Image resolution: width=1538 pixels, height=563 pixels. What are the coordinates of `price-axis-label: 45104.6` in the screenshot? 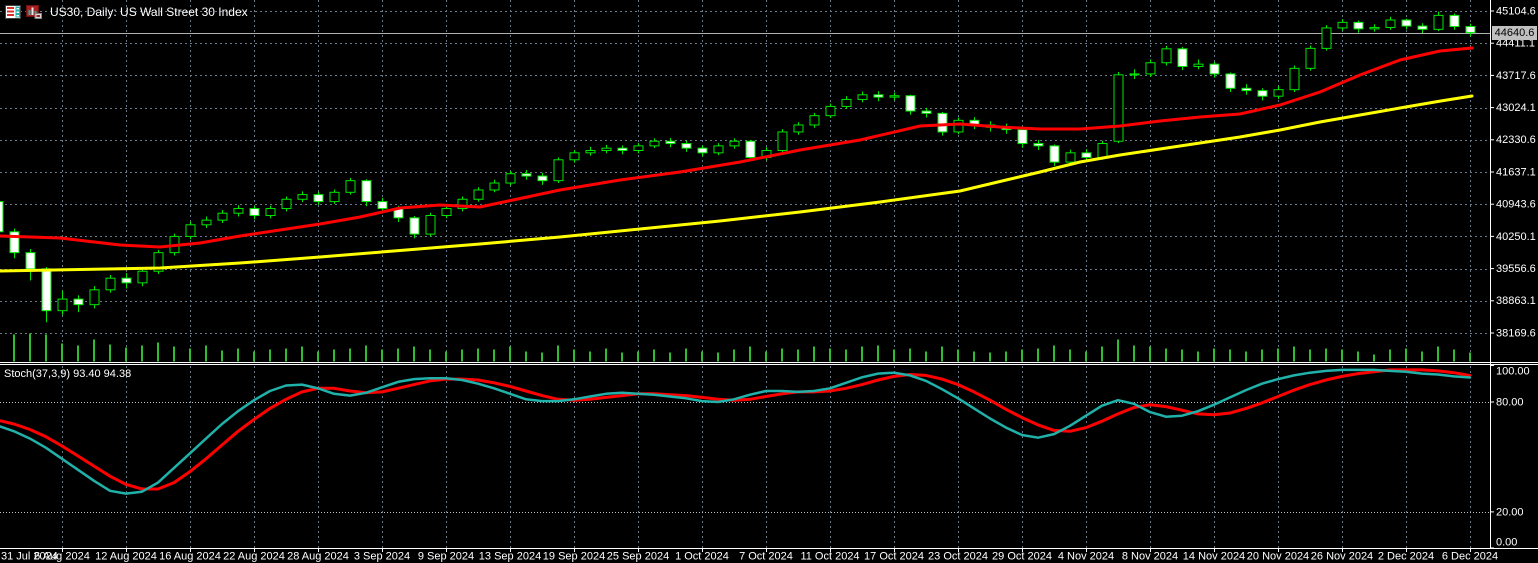 It's located at (1516, 11).